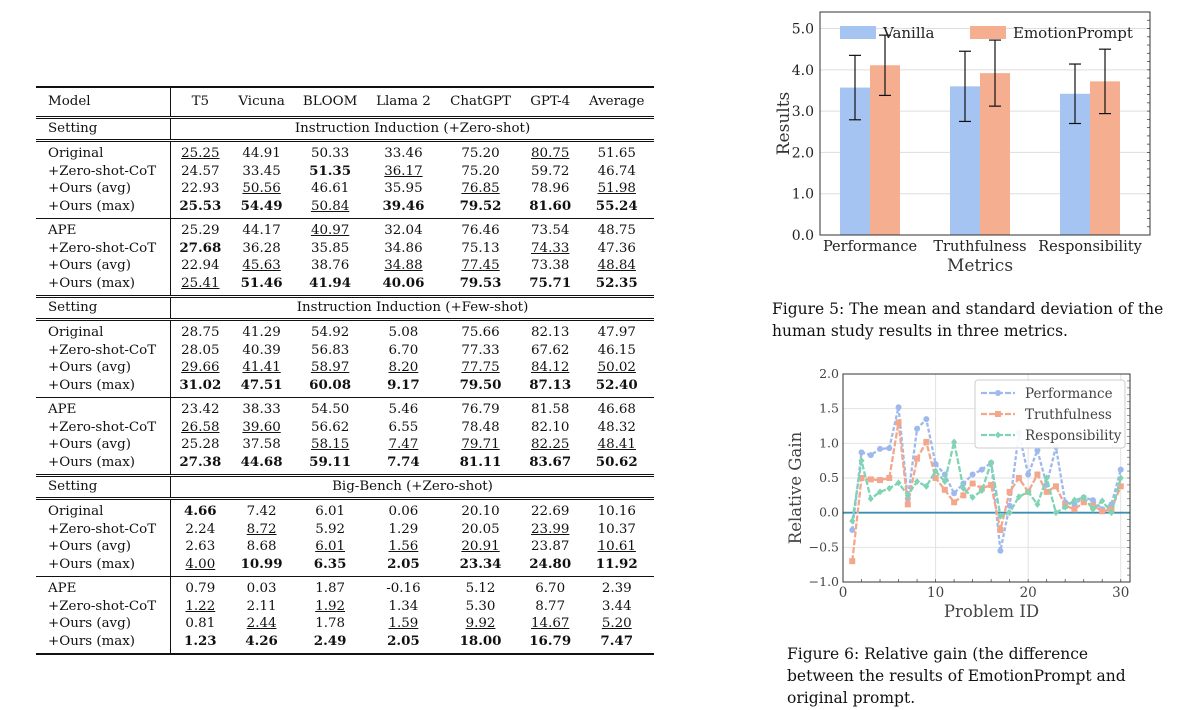 The image size is (1197, 710). Describe the element at coordinates (330, 624) in the screenshot. I see `table-cell: 1.78` at that location.